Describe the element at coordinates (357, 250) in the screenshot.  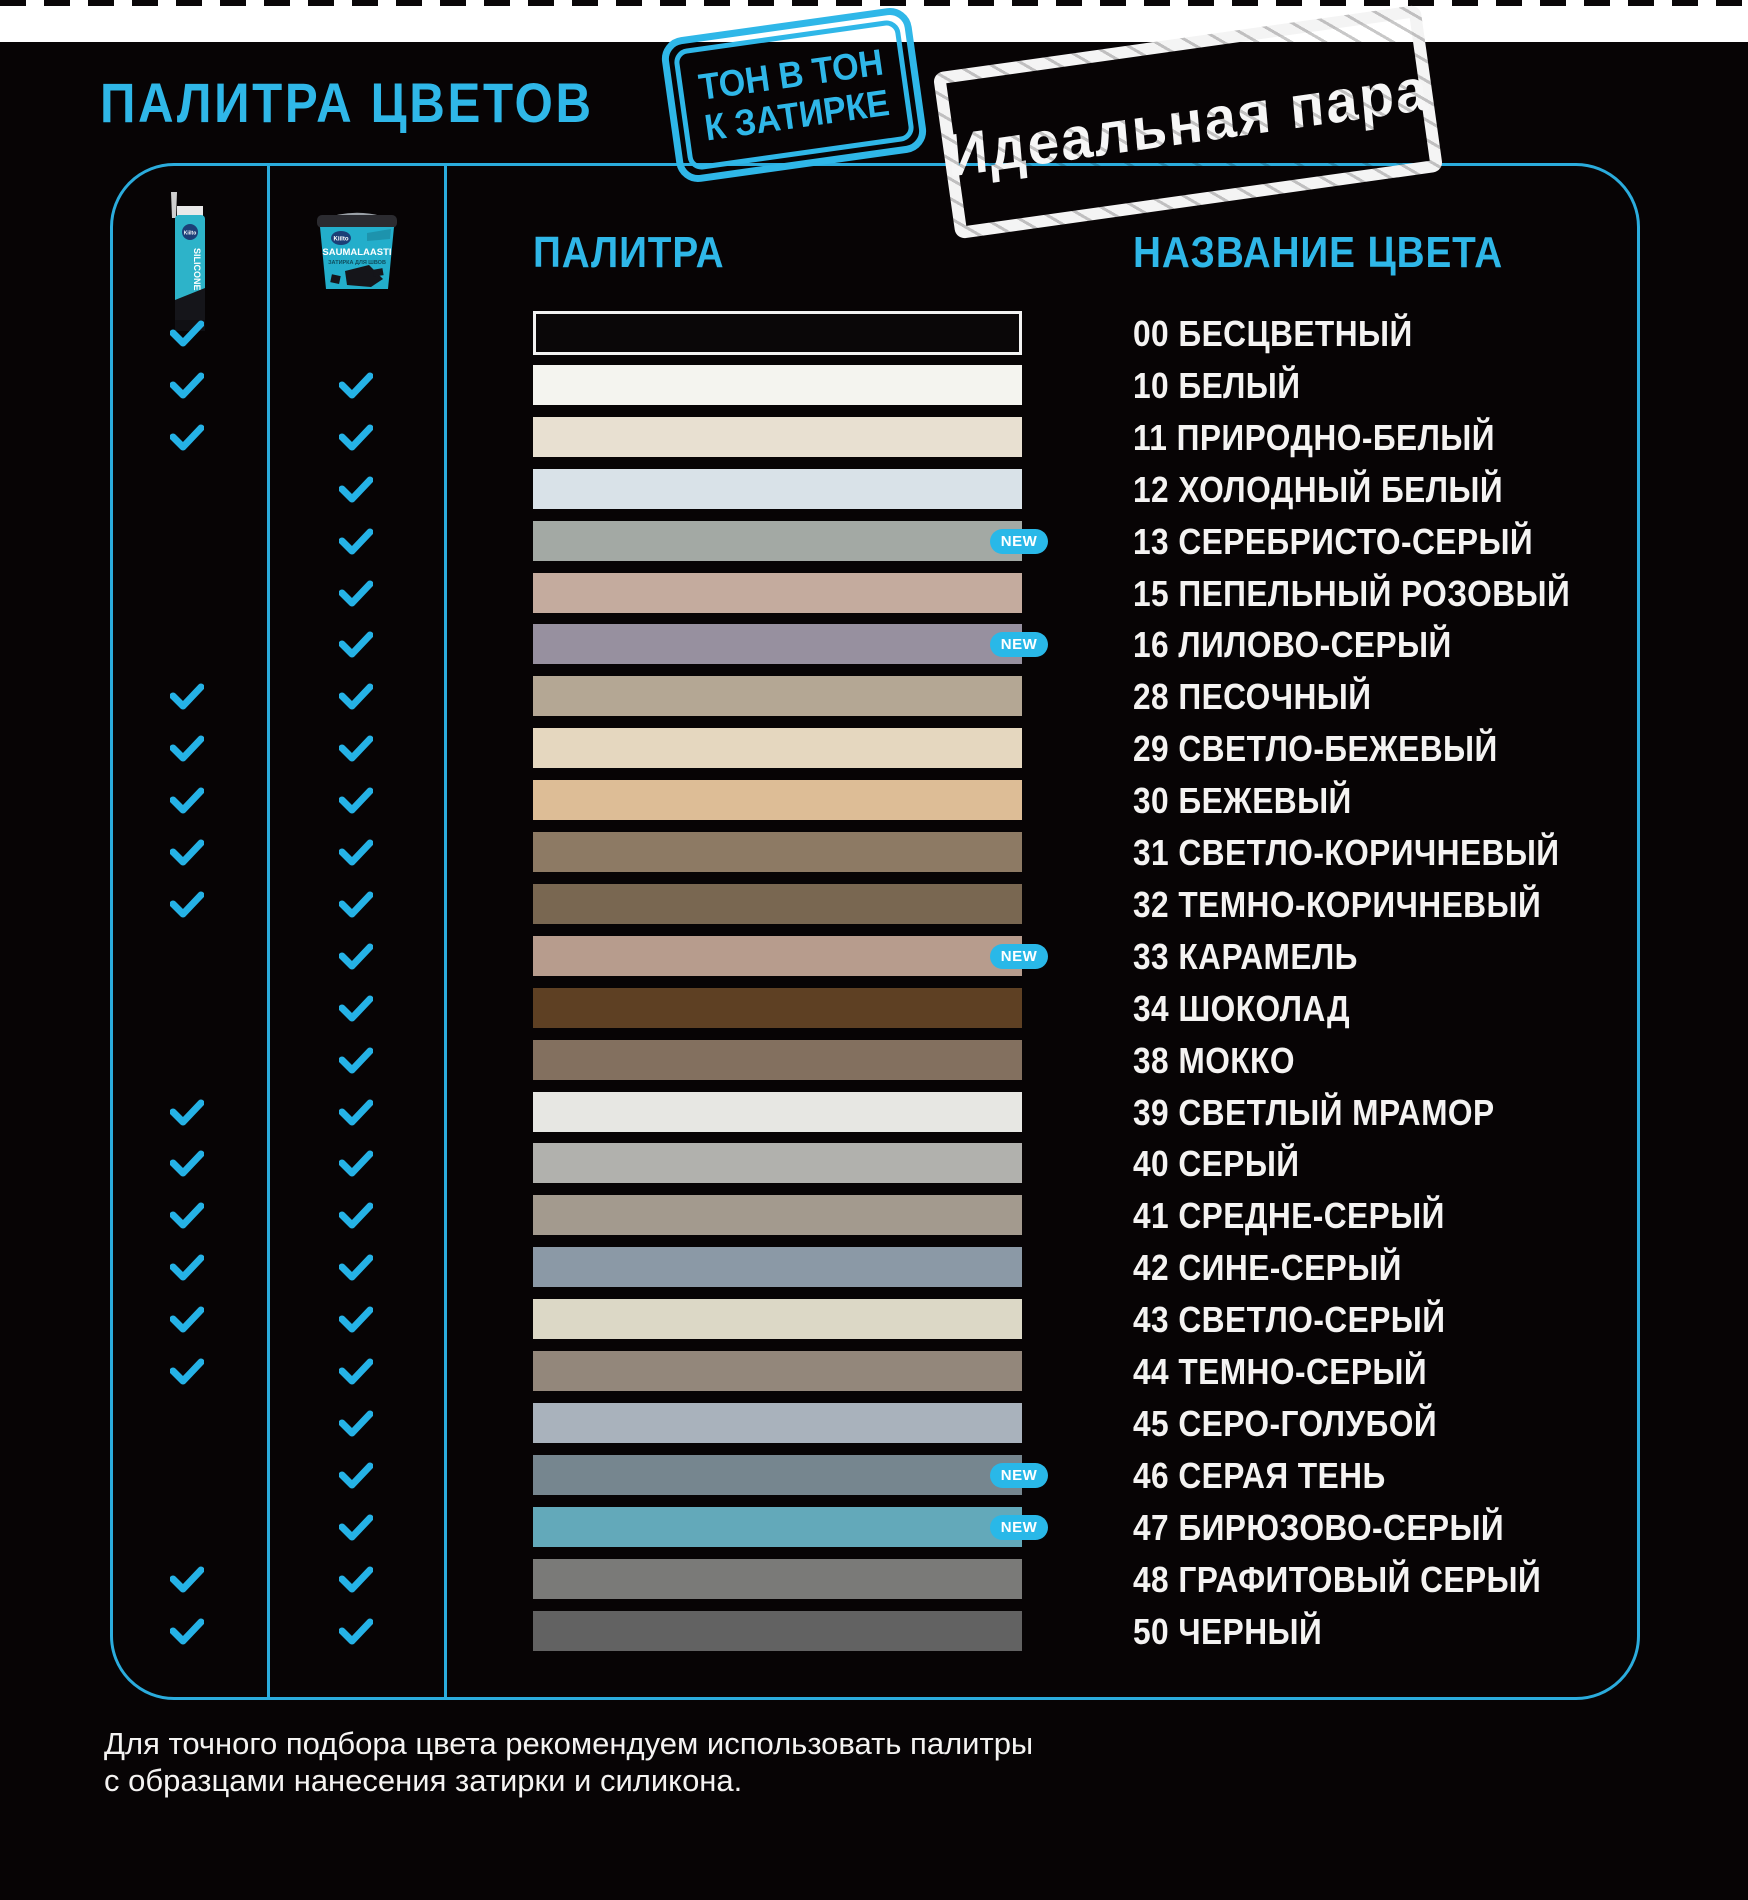
I see `grout-bucket-image: Kiilto SAUMALAASTI ЗАТИРКА ДЛЯ ШВОВ` at that location.